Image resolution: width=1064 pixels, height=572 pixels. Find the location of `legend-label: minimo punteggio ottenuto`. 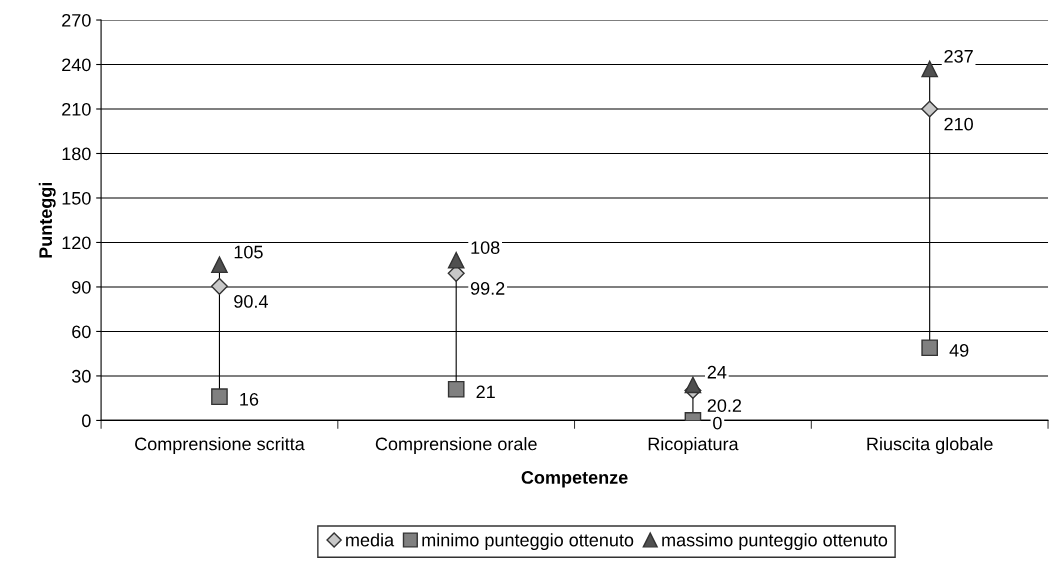

legend-label: minimo punteggio ottenuto is located at coordinates (528, 542).